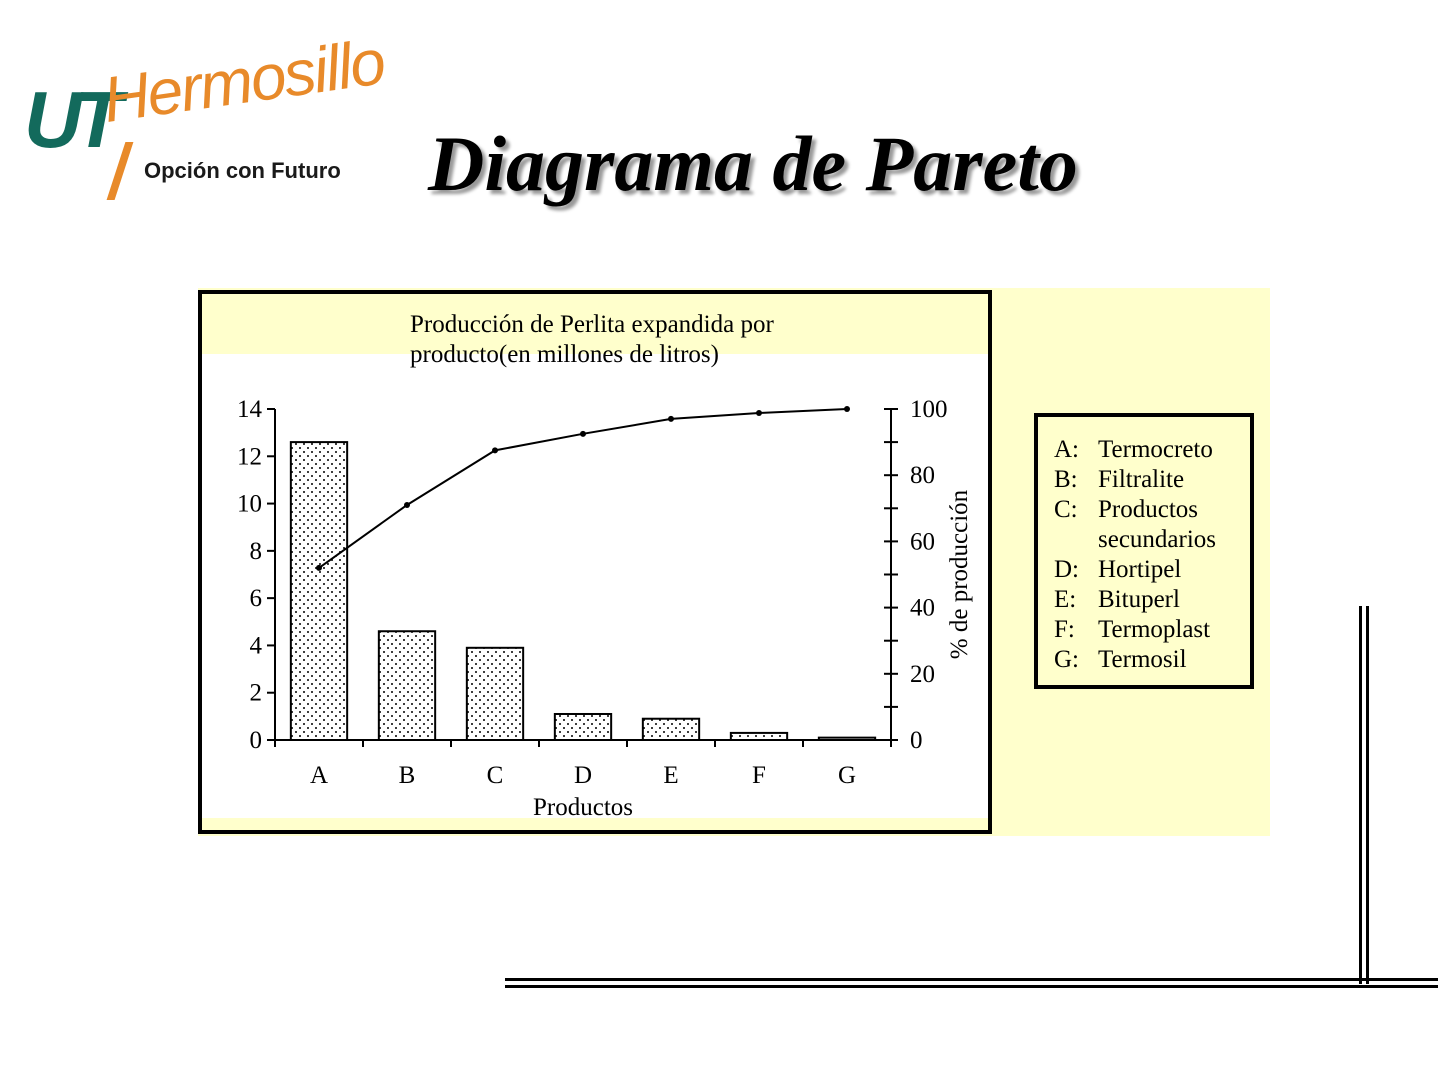  I want to click on x-axis-label: Productos, so click(583, 807).